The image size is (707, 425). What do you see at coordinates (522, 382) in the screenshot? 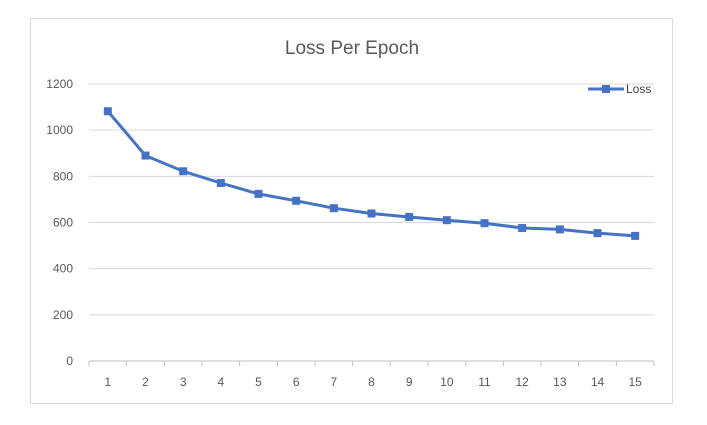
I see `x-tick-label-12: 12` at bounding box center [522, 382].